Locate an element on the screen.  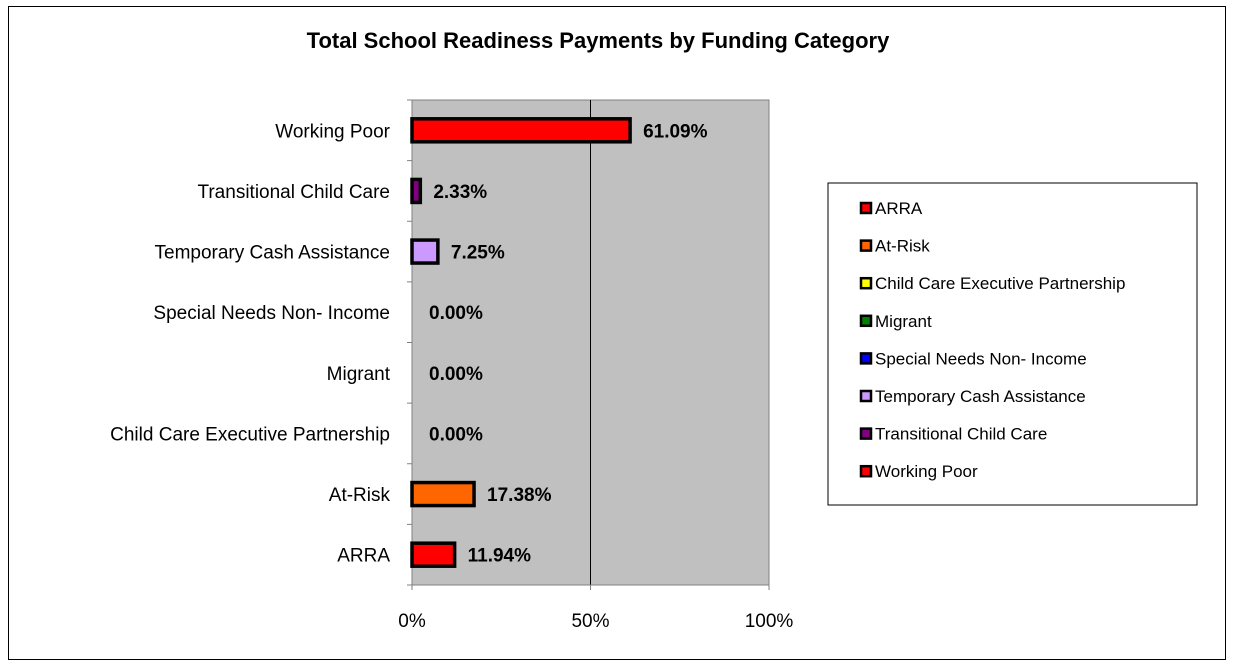
bars is located at coordinates (521, 342).